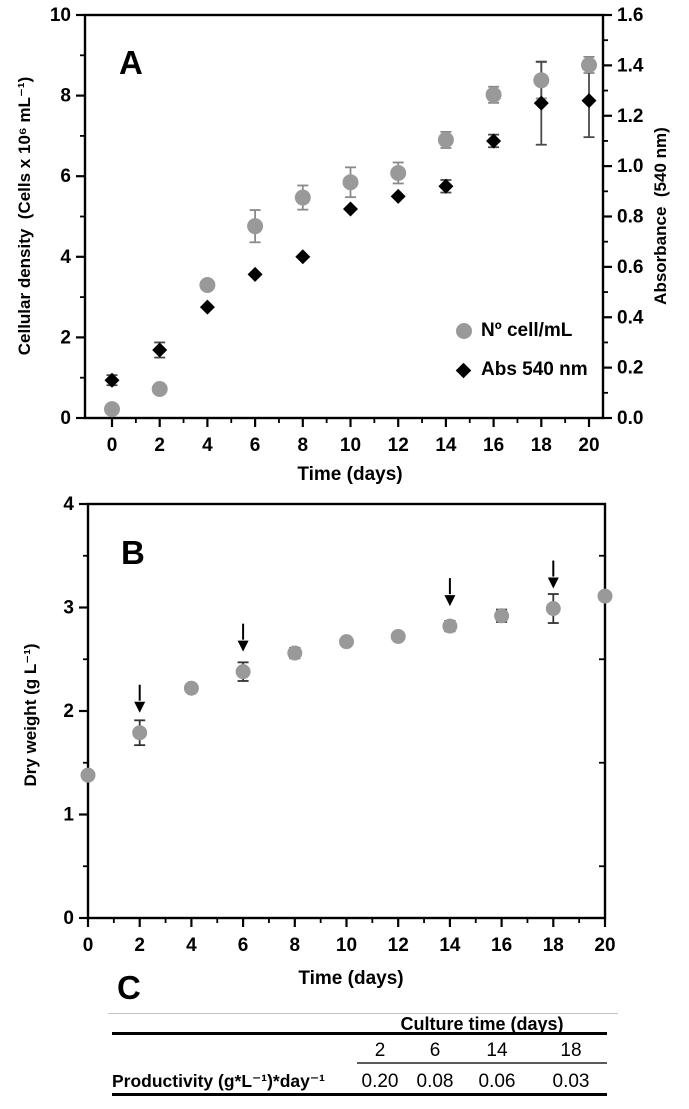 Image resolution: width=689 pixels, height=1109 pixels. I want to click on table-cell: 0.03, so click(571, 1081).